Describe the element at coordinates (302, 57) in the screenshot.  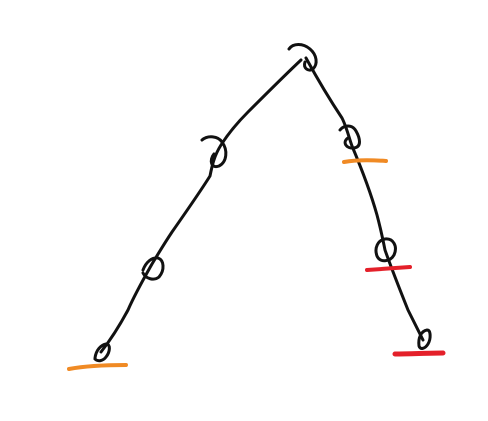
I see `top-knot-icon` at that location.